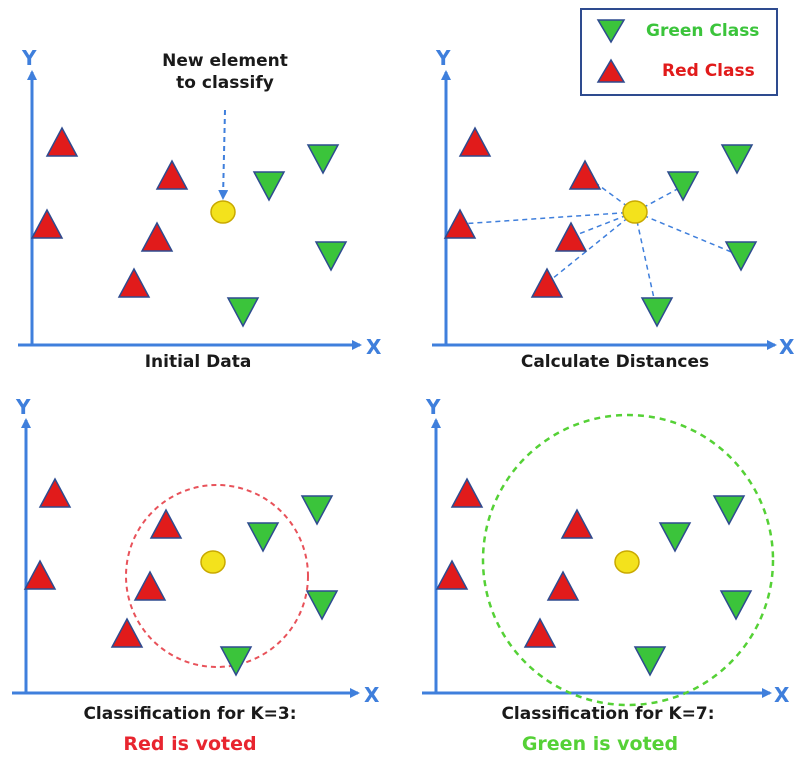 The width and height of the screenshot is (795, 758). Describe the element at coordinates (225, 83) in the screenshot. I see `annotation-line-2: to classify` at that location.